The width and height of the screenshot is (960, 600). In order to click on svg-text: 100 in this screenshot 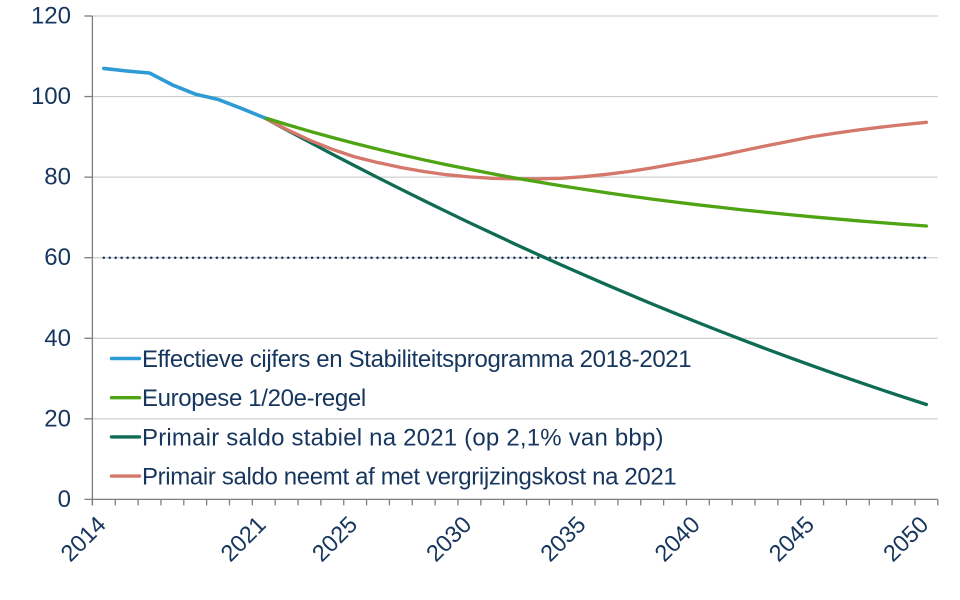, I will do `click(51, 96)`.